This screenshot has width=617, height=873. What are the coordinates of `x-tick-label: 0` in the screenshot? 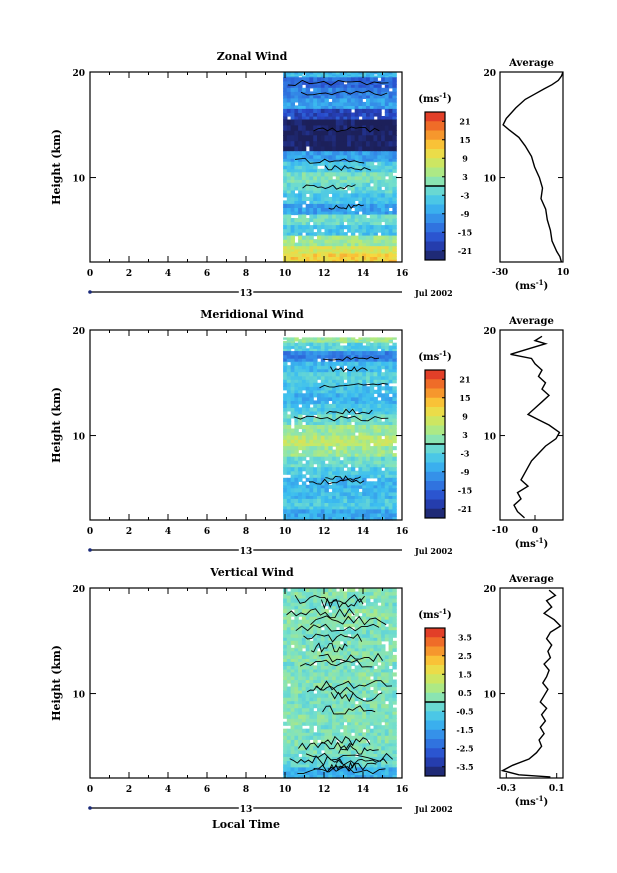 It's located at (90, 790).